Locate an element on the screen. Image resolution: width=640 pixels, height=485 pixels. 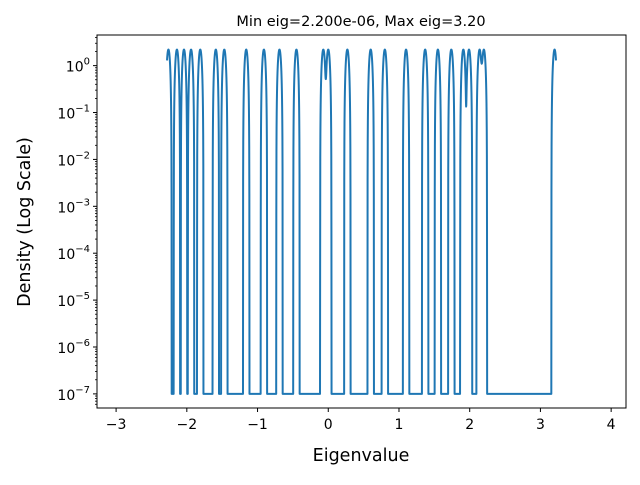
y-tick-label: 10⁻² is located at coordinates (73, 159).